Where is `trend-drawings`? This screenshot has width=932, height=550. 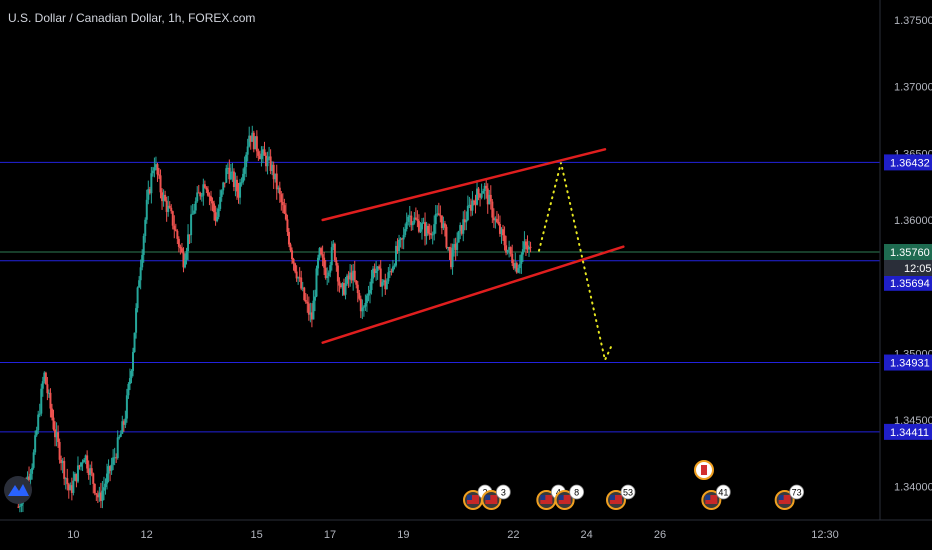 trend-drawings is located at coordinates (473, 256).